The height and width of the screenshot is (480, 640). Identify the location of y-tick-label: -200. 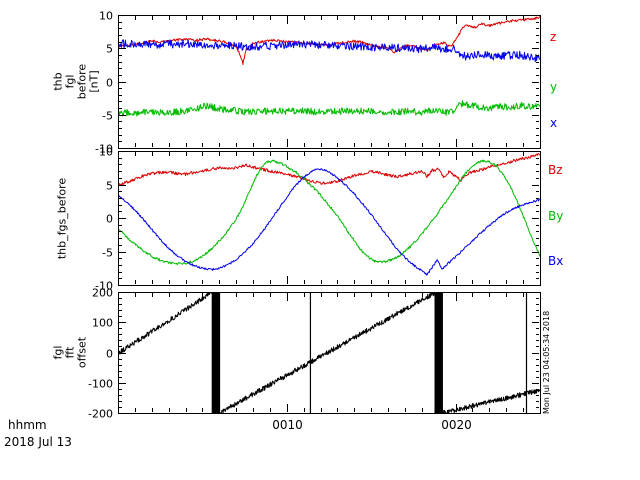
(100, 414).